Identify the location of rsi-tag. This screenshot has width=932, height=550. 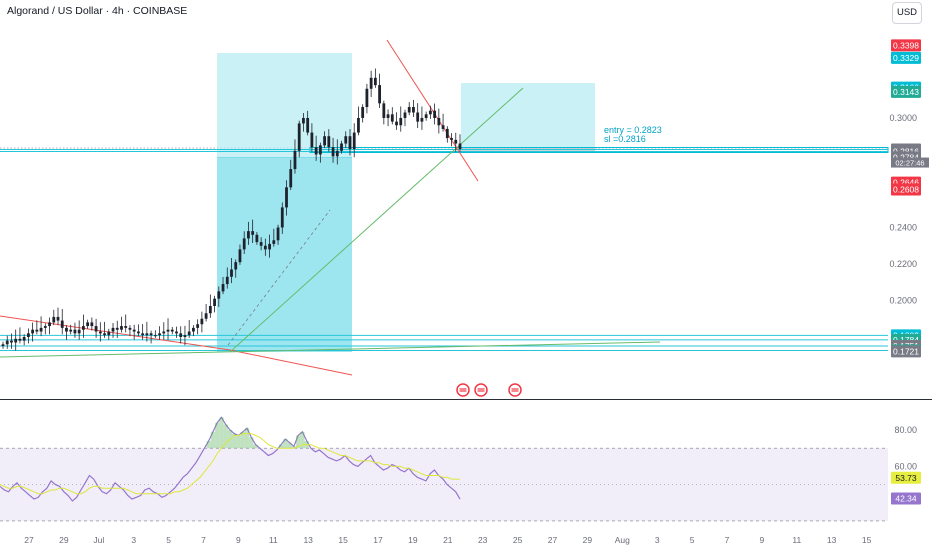
(906, 477).